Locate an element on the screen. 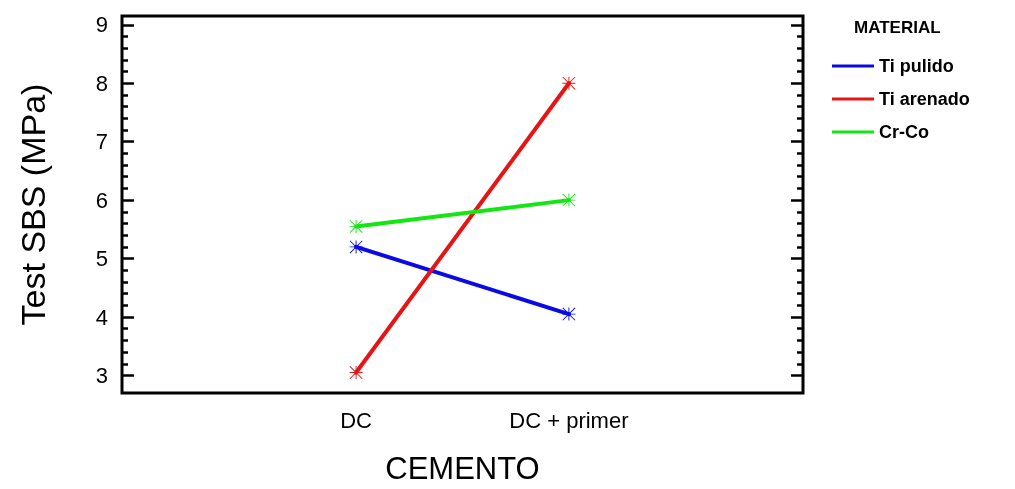 The image size is (1015, 489). y-tick-label: 6 is located at coordinates (101, 200).